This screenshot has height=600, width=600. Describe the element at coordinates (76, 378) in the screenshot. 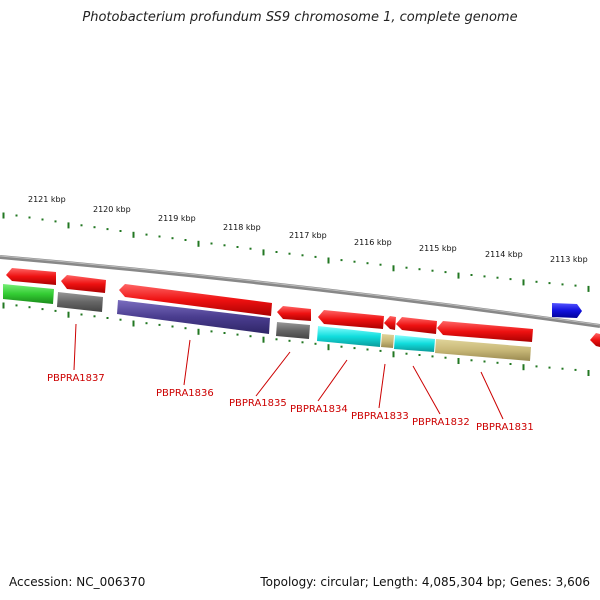

I see `gene-label-pbpra1837: PBPRA1837` at that location.